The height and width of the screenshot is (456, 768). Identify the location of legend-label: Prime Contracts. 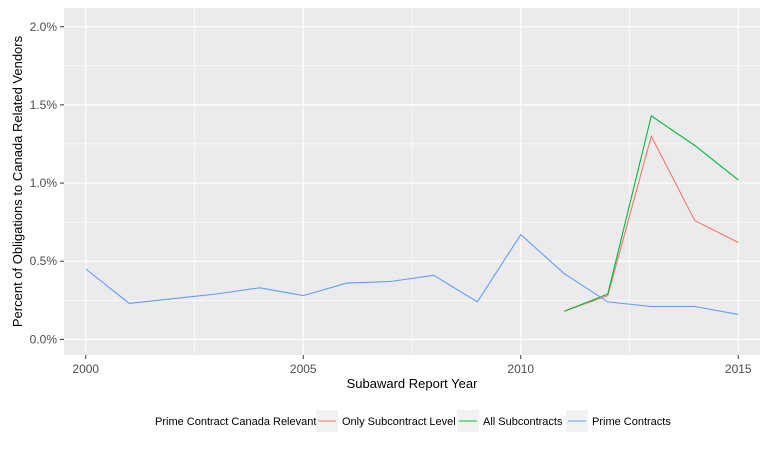
(631, 422).